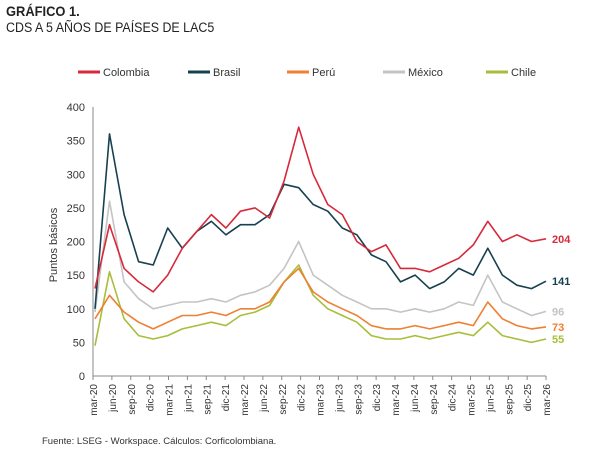  What do you see at coordinates (490, 398) in the screenshot?
I see `x-tick-label: jun-25` at bounding box center [490, 398].